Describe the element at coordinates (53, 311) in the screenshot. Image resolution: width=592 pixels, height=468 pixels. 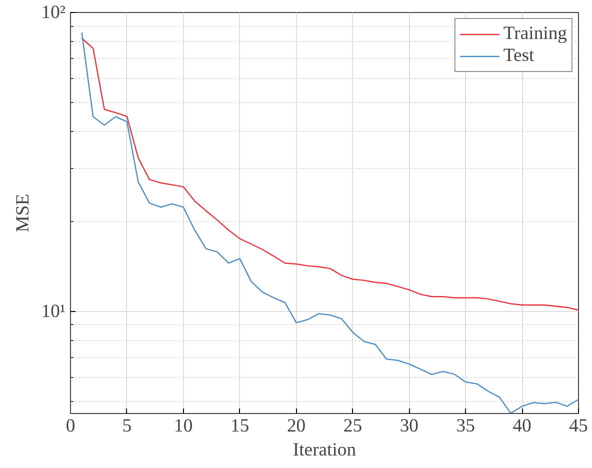
I see `y-tick-label: 10¹` at that location.